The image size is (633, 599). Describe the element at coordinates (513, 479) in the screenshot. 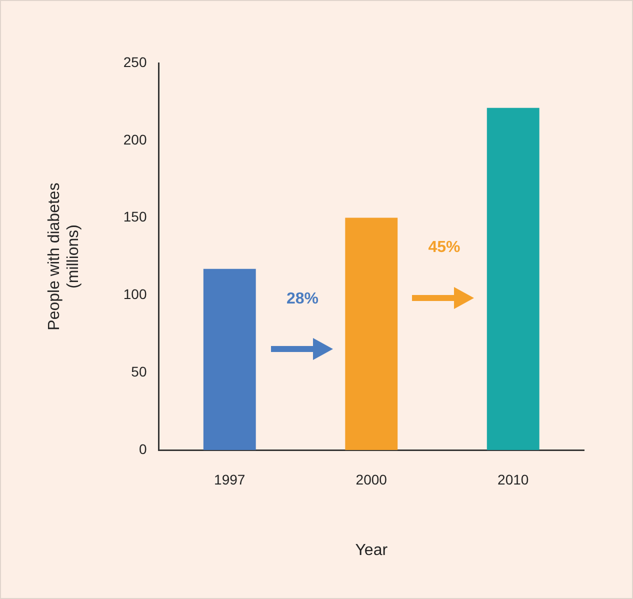

I see `x-tick-label: 2010` at that location.